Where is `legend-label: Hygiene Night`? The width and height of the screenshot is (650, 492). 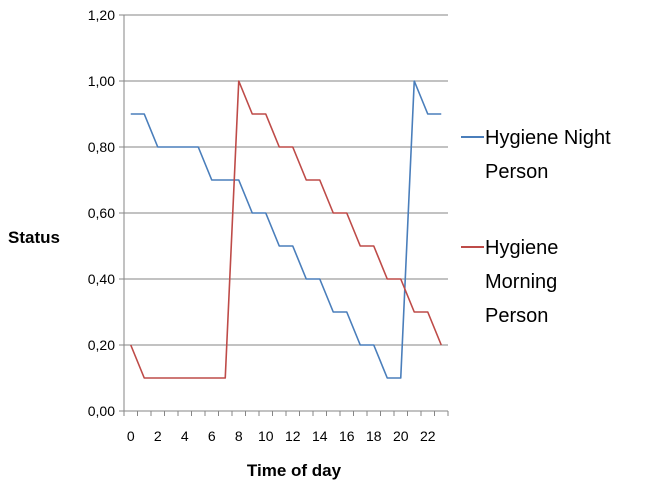
legend-label: Hygiene Night is located at coordinates (548, 138).